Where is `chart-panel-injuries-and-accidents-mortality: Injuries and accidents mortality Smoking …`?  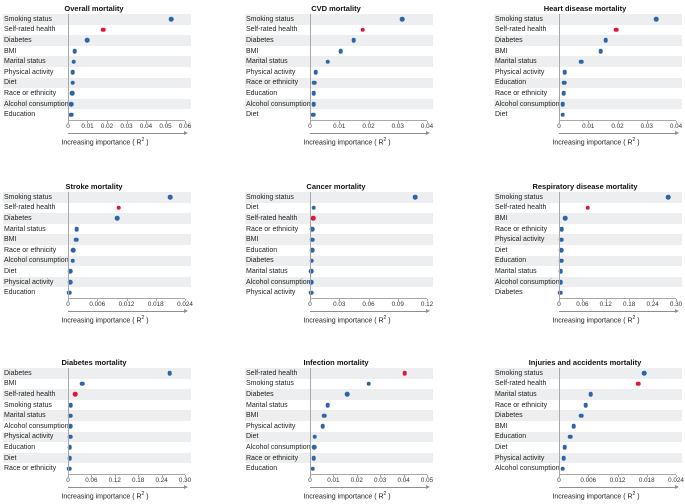
chart-panel-injuries-and-accidents-mortality: Injuries and accidents mortality Smoking … is located at coordinates (570, 420).